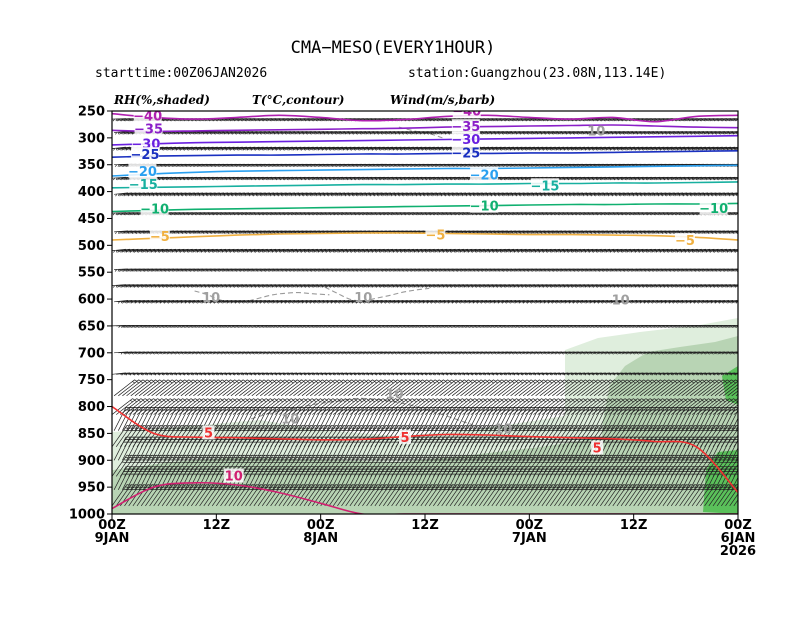  I want to click on temperature-contour-label: −10, so click(484, 207).